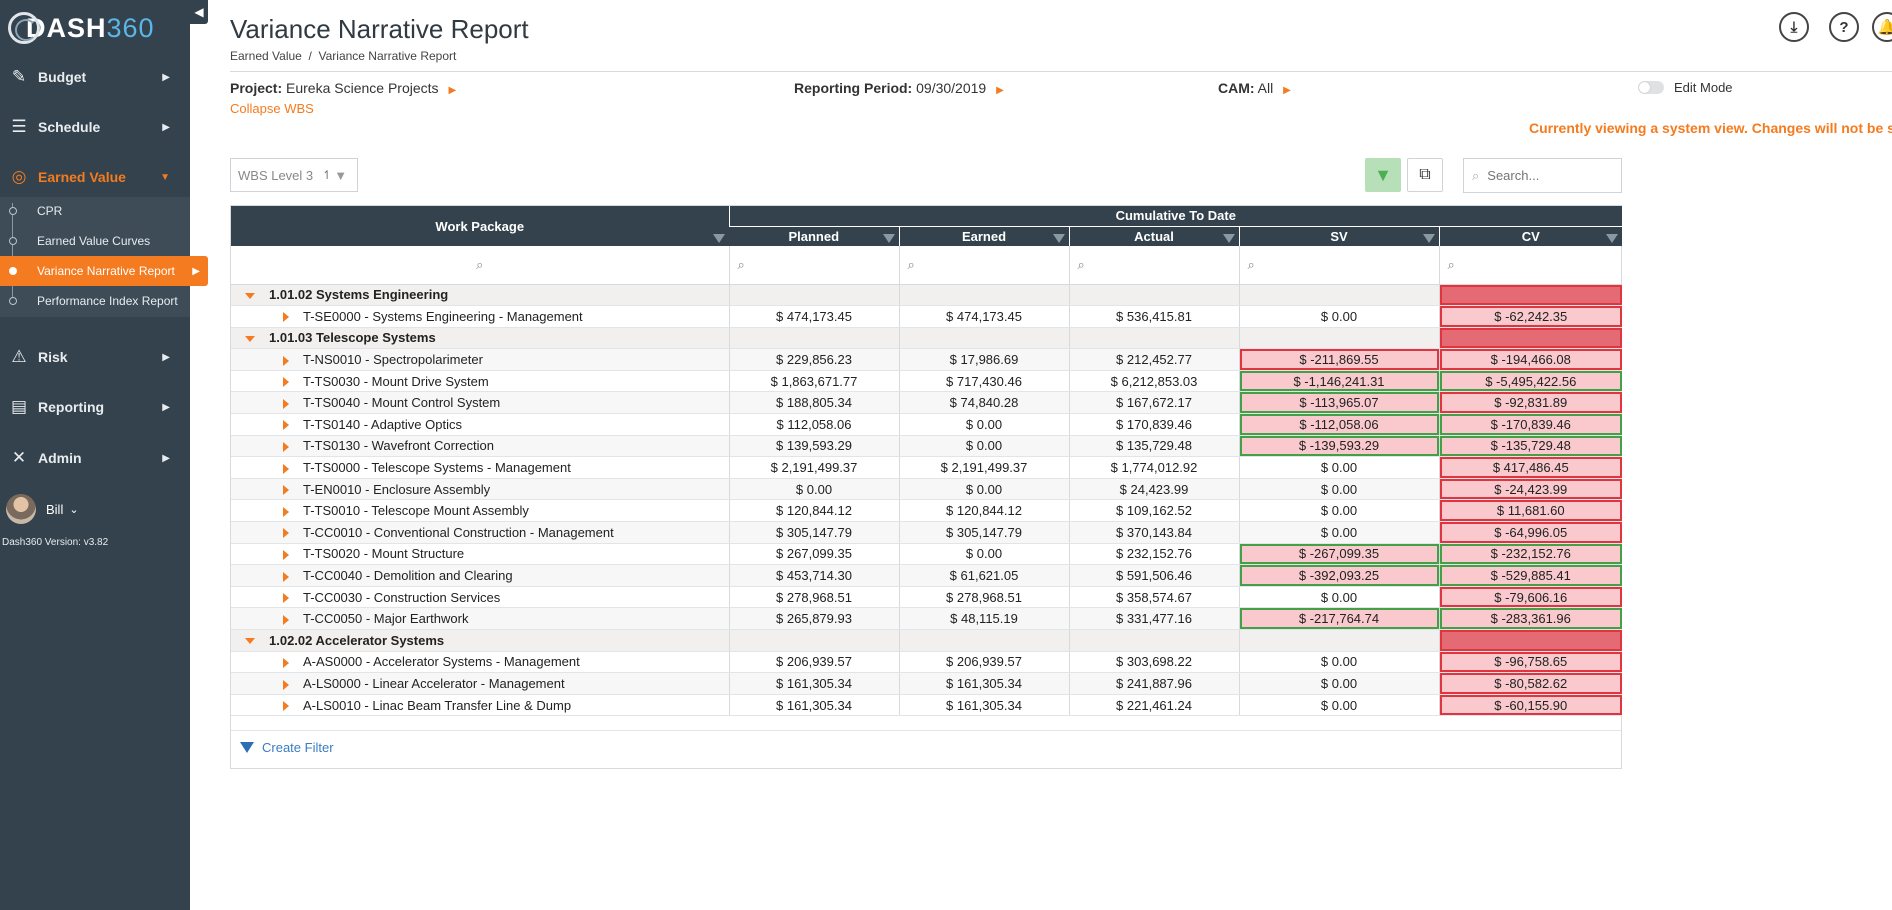 This screenshot has height=910, width=1892. What do you see at coordinates (927, 295) in the screenshot?
I see `wbs-group-row: 1.01.02 Systems Engineering` at bounding box center [927, 295].